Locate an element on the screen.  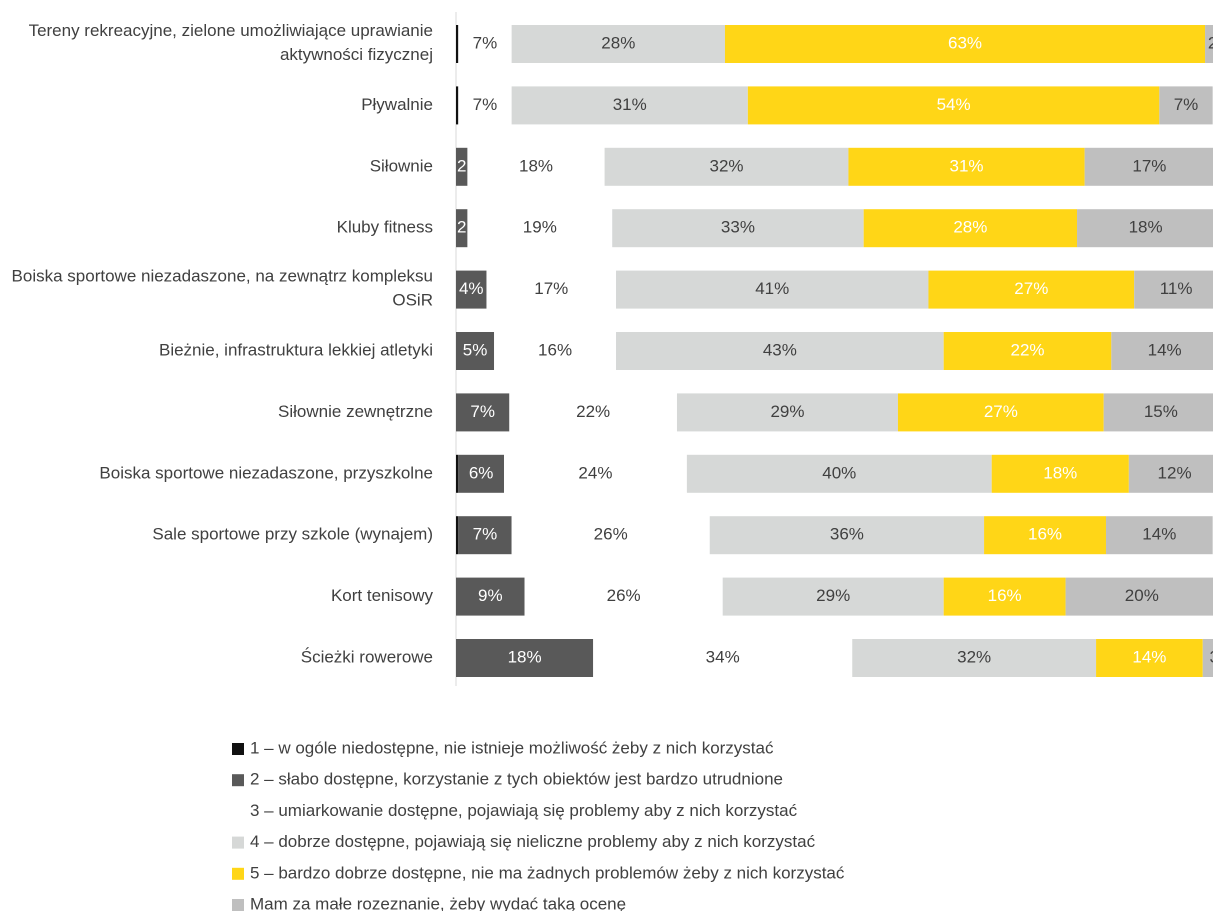
value-label: 32% is located at coordinates (974, 656).